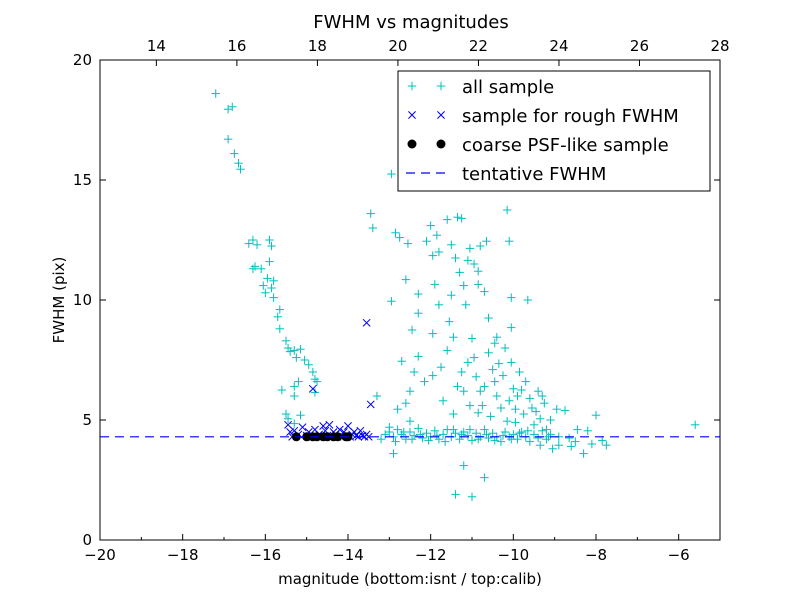  Describe the element at coordinates (441, 144) in the screenshot. I see `legend-marker-circle` at that location.